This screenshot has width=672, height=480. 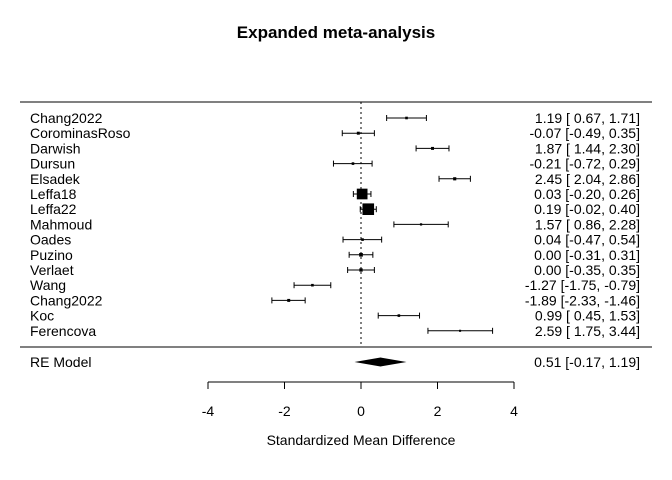 What do you see at coordinates (55, 179) in the screenshot?
I see `study-label: Elsadek` at bounding box center [55, 179].